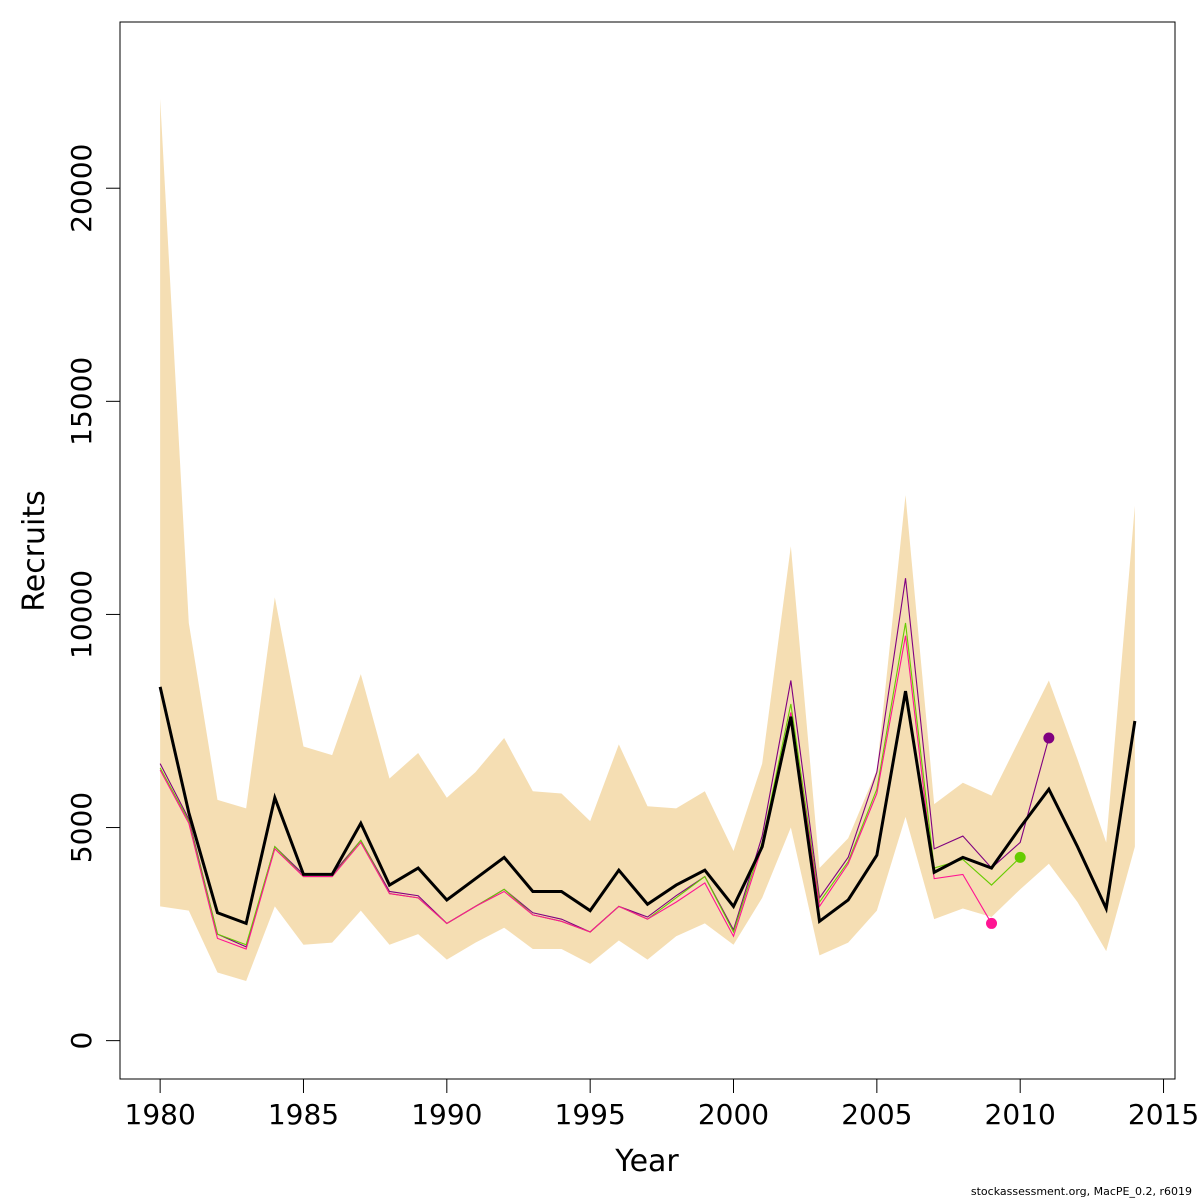 The image size is (1200, 1200). Describe the element at coordinates (81, 401) in the screenshot. I see `y-tick-label: 15000` at that location.